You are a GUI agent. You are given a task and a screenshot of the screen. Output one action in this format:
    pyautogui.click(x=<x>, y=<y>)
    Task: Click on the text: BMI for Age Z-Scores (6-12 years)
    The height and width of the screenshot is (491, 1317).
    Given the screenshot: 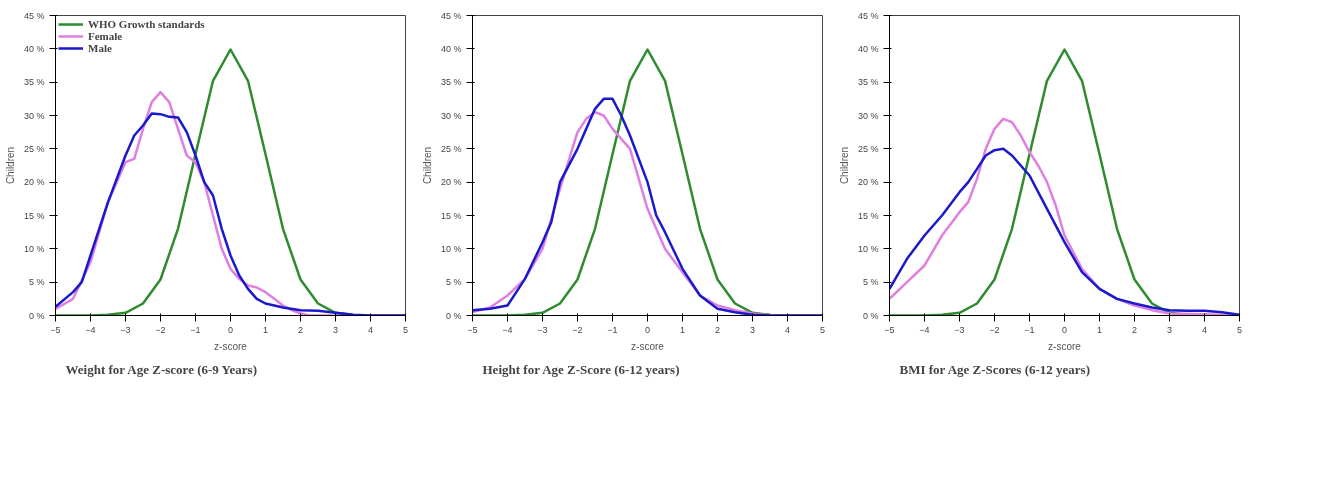 What is the action you would take?
    pyautogui.click(x=995, y=369)
    